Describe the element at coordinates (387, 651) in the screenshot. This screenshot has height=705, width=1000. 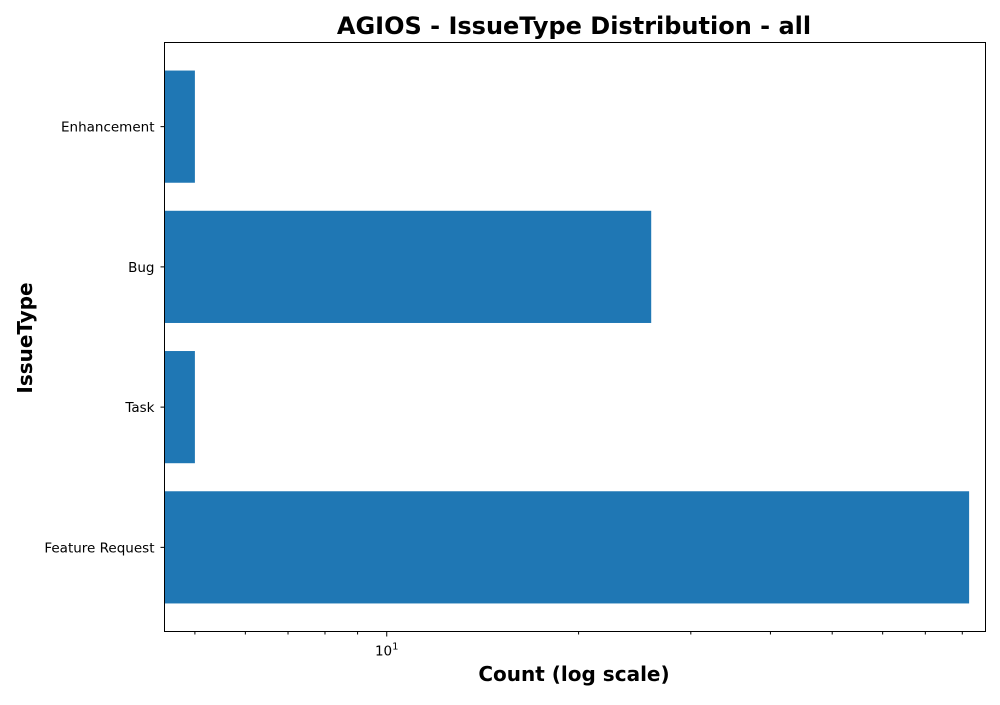
I see `x-tick-label: 101` at that location.